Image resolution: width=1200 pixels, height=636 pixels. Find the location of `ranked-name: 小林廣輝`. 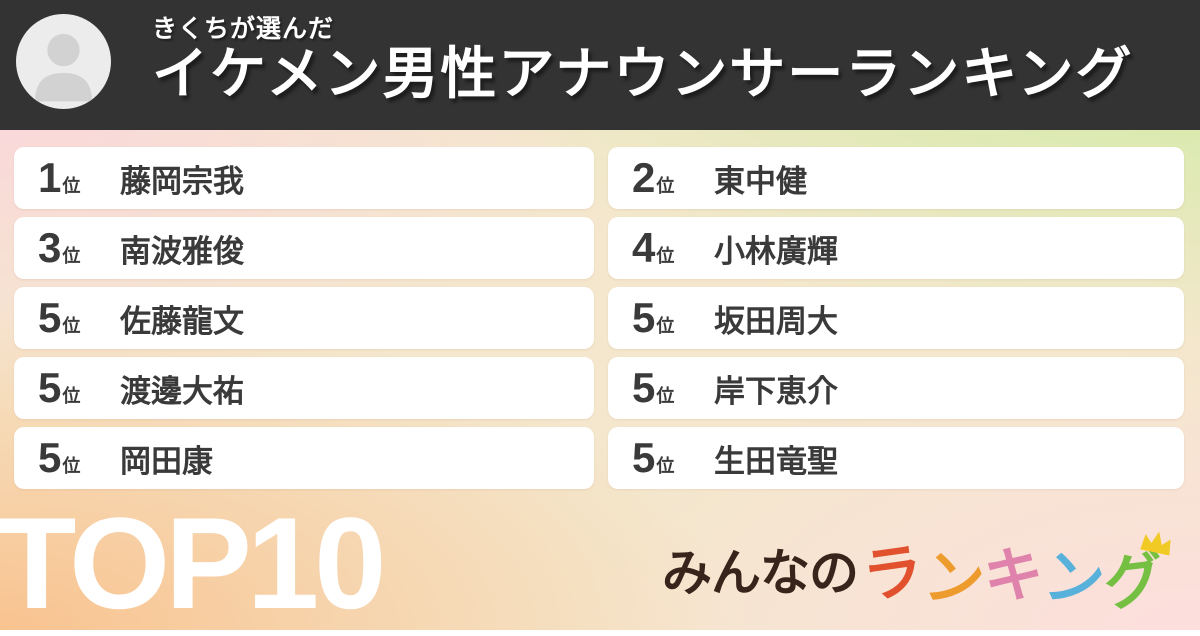

ranked-name: 小林廣輝 is located at coordinates (776, 251).